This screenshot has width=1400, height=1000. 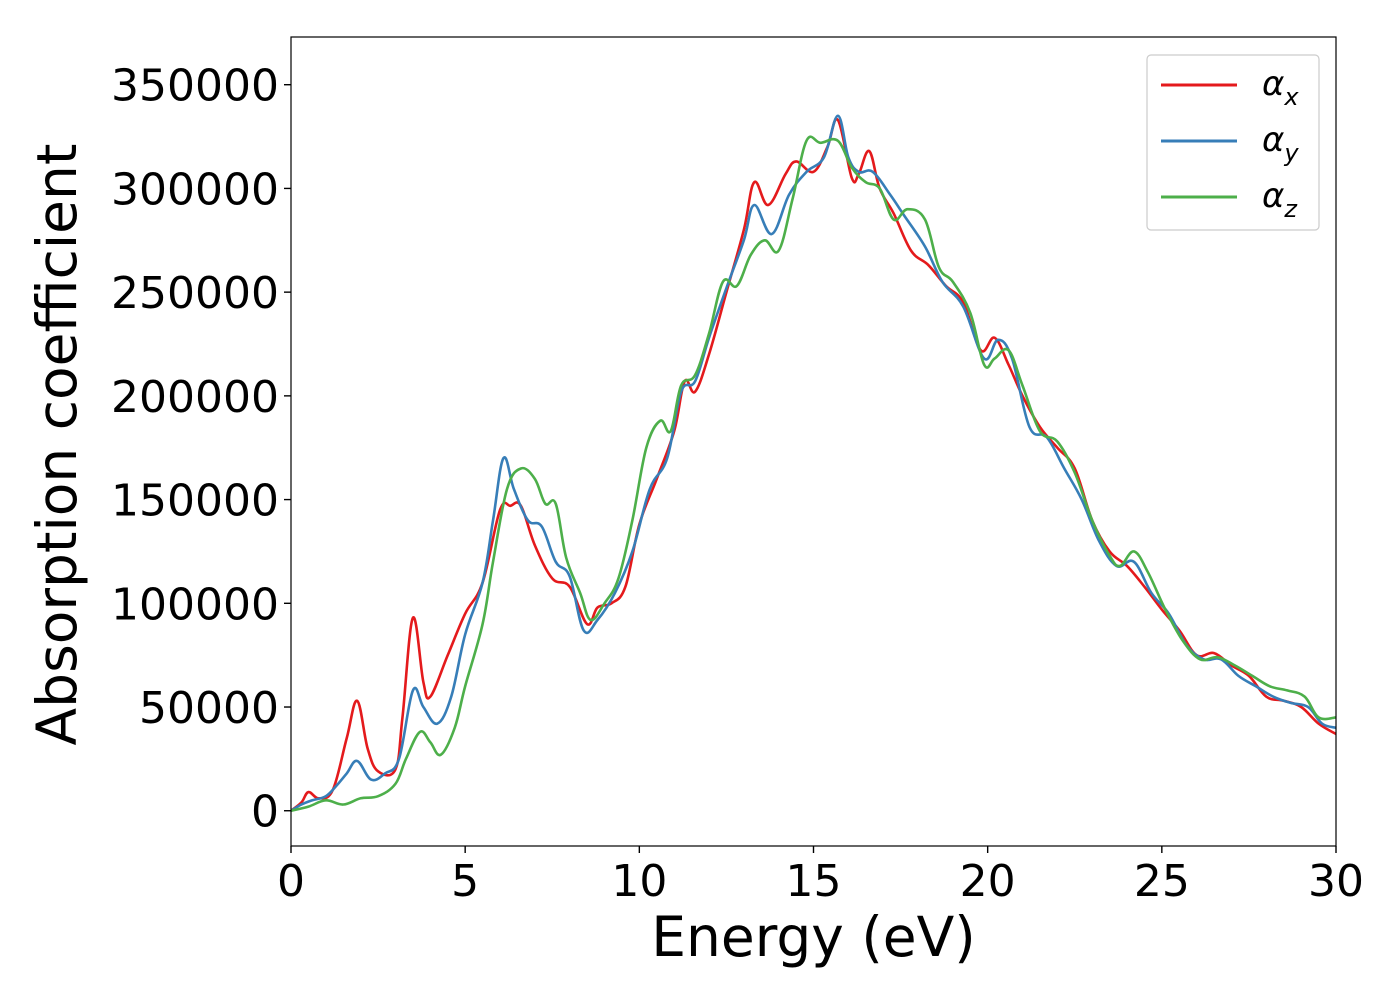 I want to click on y-tick-label: 150000, so click(x=195, y=501).